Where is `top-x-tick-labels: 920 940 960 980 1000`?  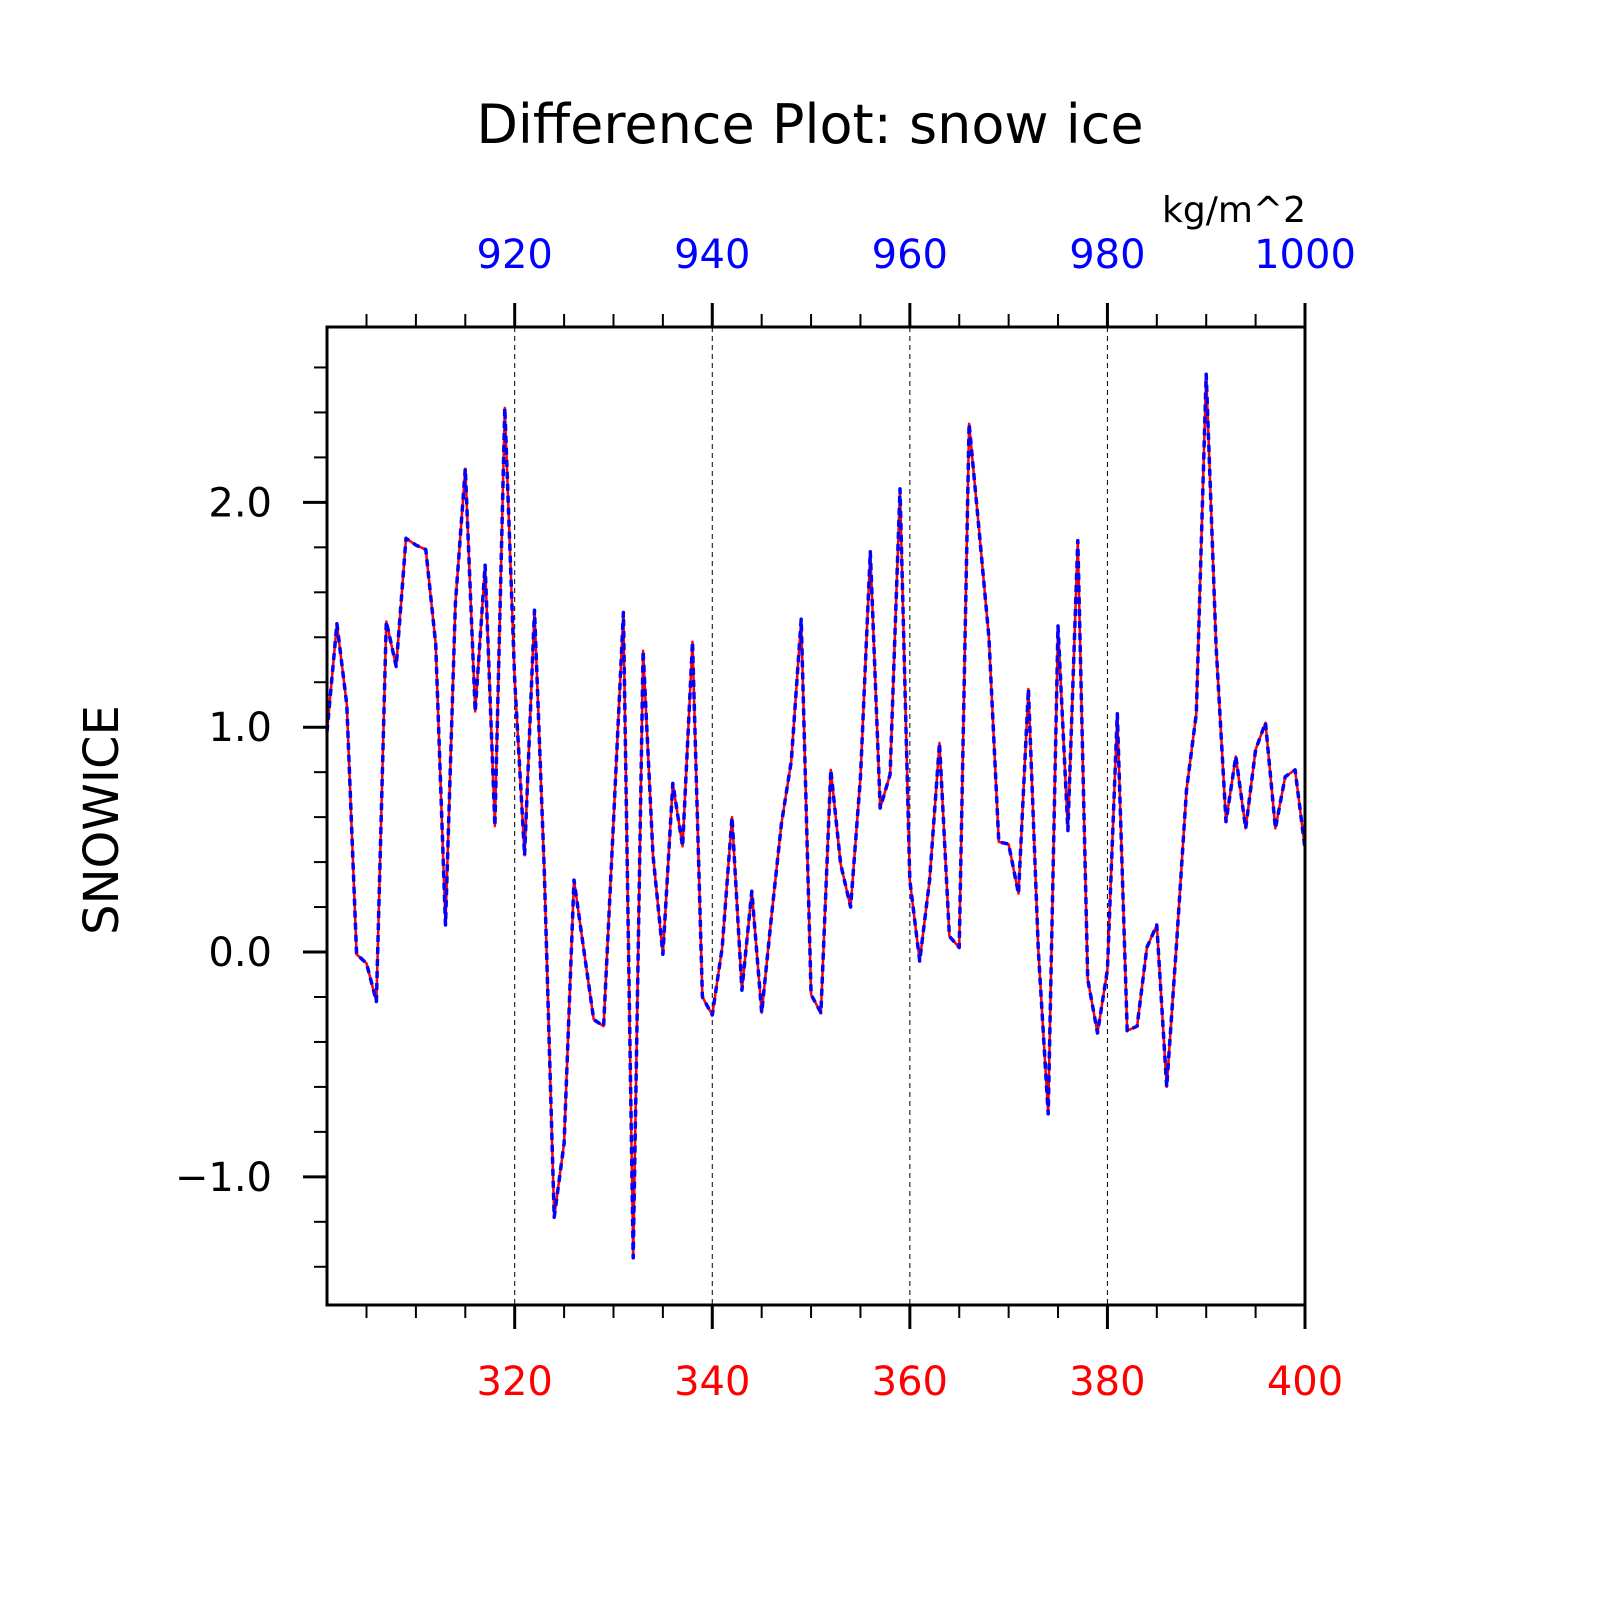
top-x-tick-labels: 920 940 960 980 1000 is located at coordinates (916, 255).